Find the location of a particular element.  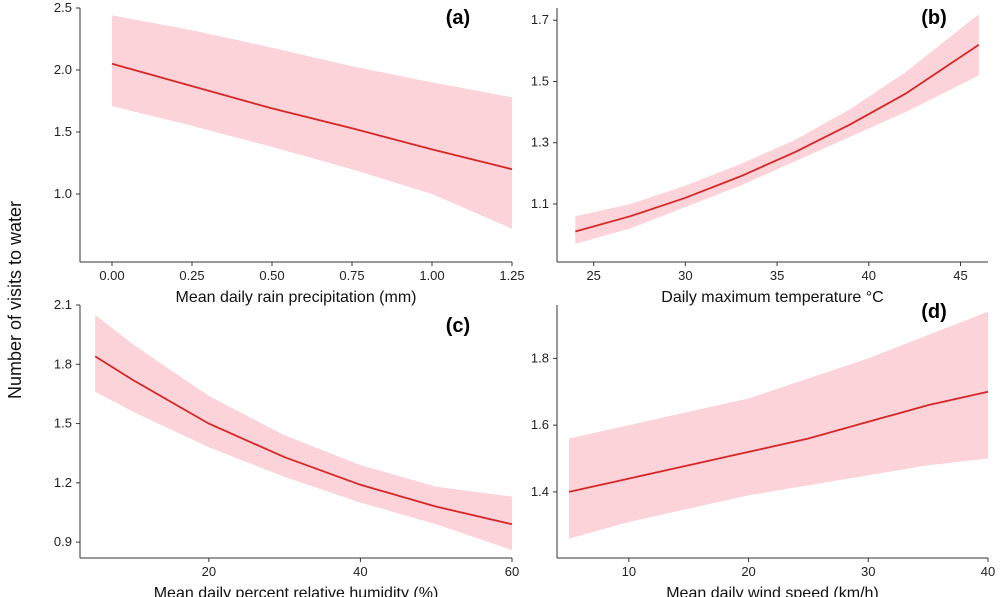

panel-b-y-tick-label: 1.5 is located at coordinates (540, 80).